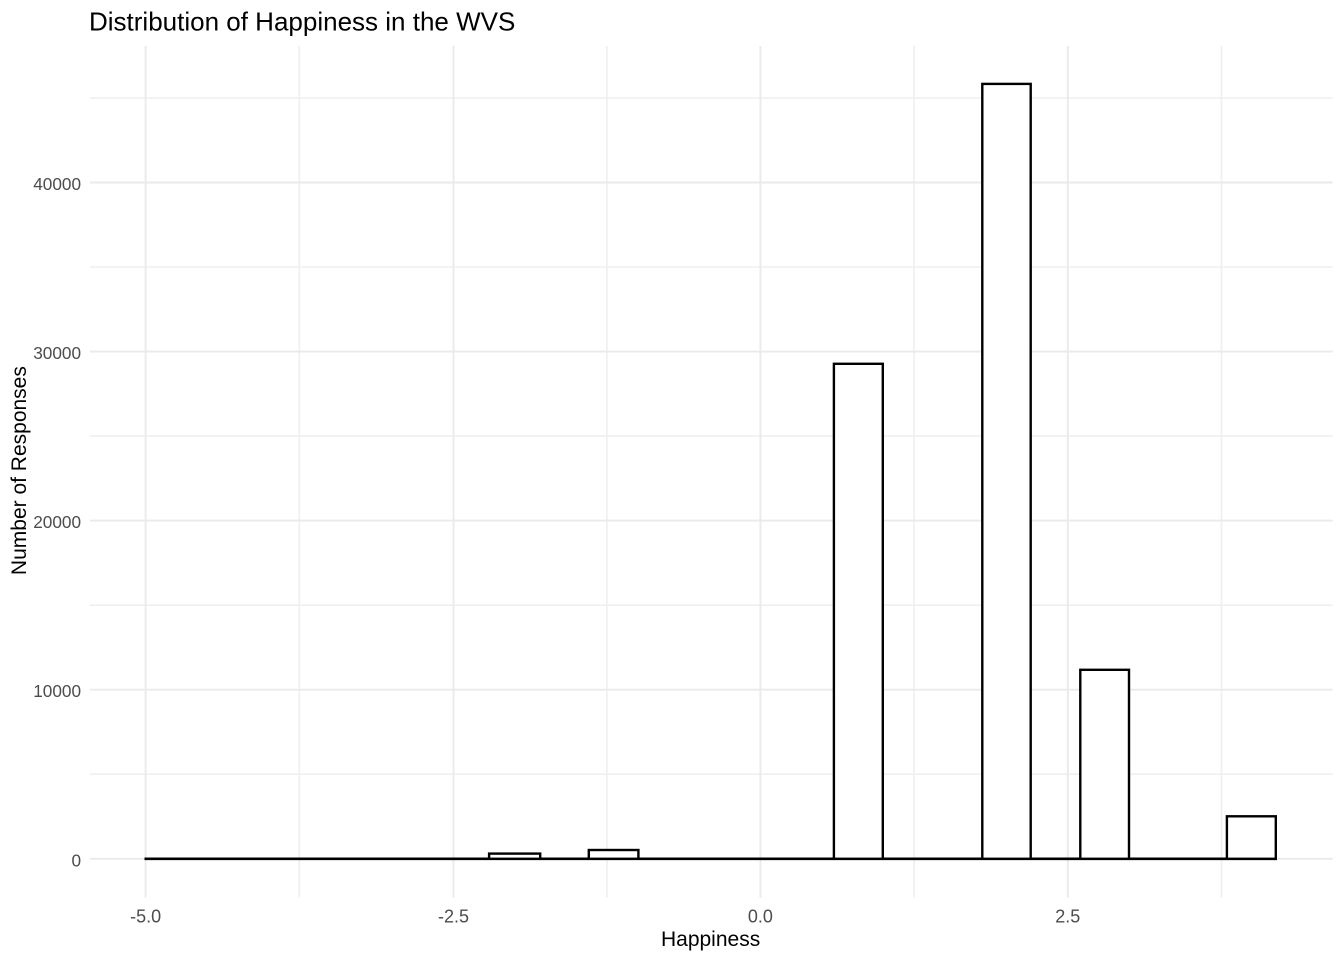  I want to click on svg-text: Happiness, so click(710, 939).